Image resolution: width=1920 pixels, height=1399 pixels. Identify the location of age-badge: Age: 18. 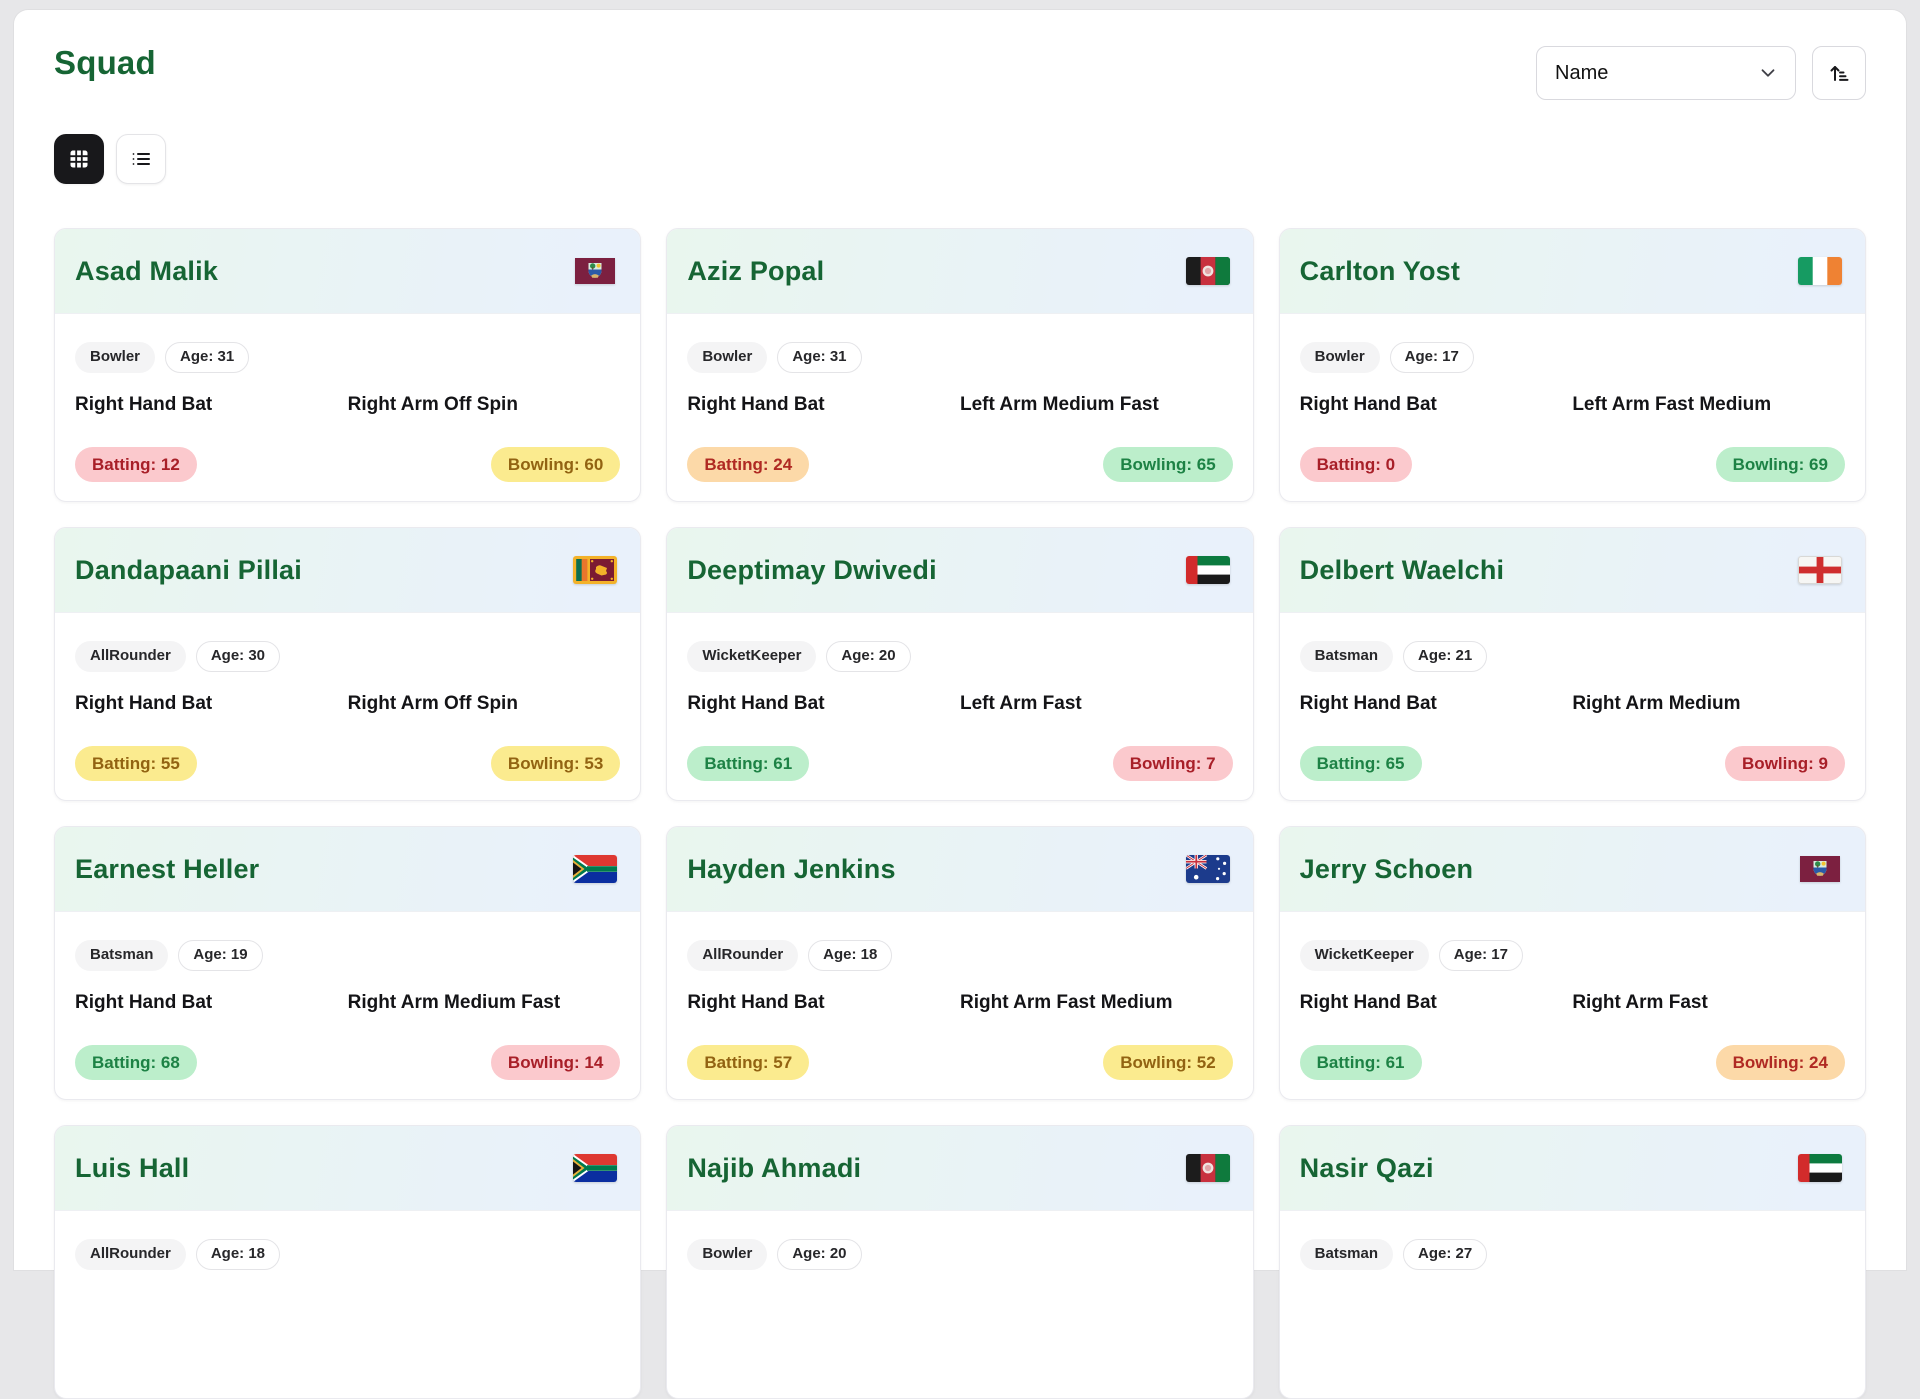
(238, 1254).